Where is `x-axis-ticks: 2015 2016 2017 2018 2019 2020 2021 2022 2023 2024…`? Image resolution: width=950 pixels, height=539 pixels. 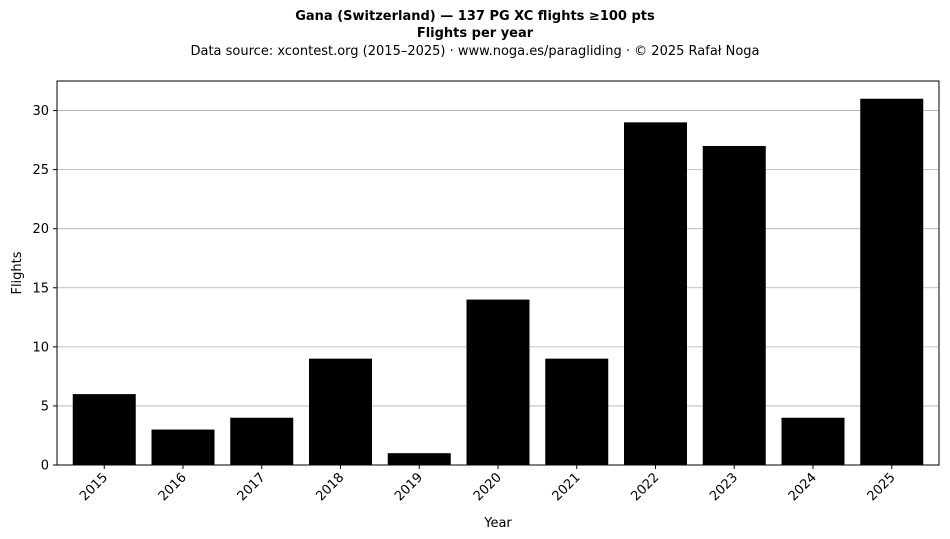 x-axis-ticks: 2015 2016 2017 2018 2019 2020 2021 2022 2023 2024… is located at coordinates (488, 484).